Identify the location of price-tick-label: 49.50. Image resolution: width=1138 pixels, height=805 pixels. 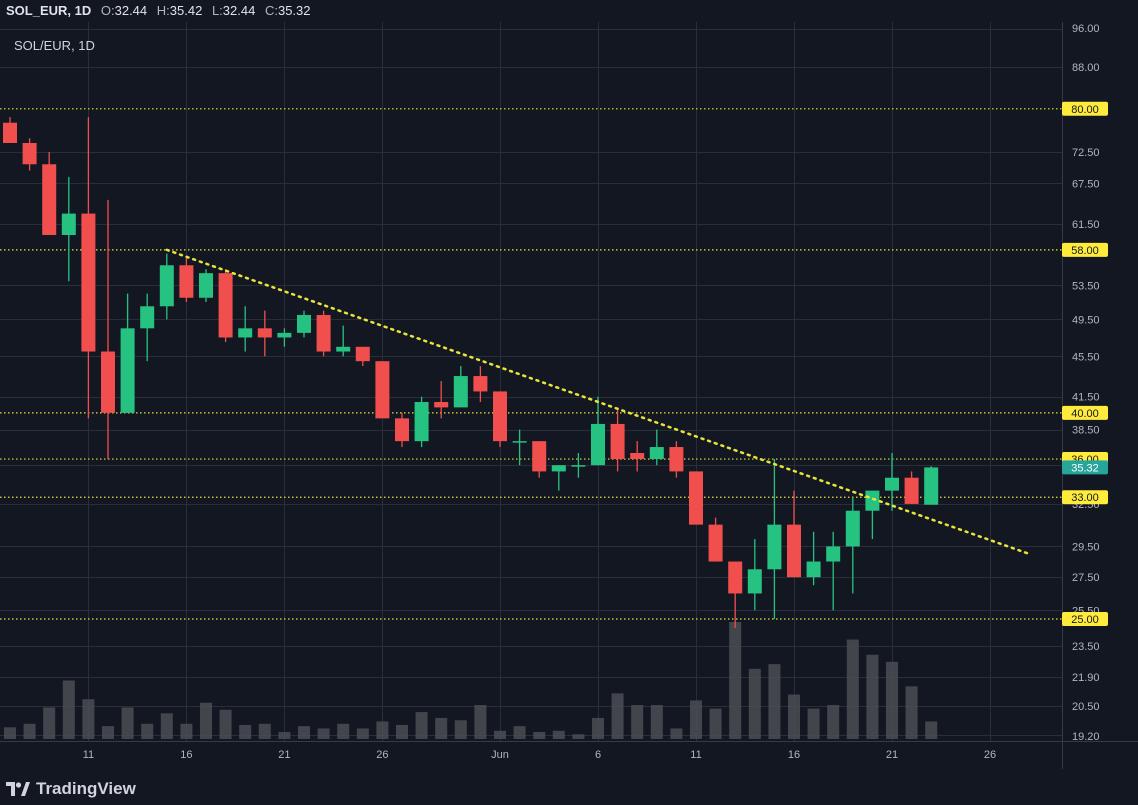
(1086, 320).